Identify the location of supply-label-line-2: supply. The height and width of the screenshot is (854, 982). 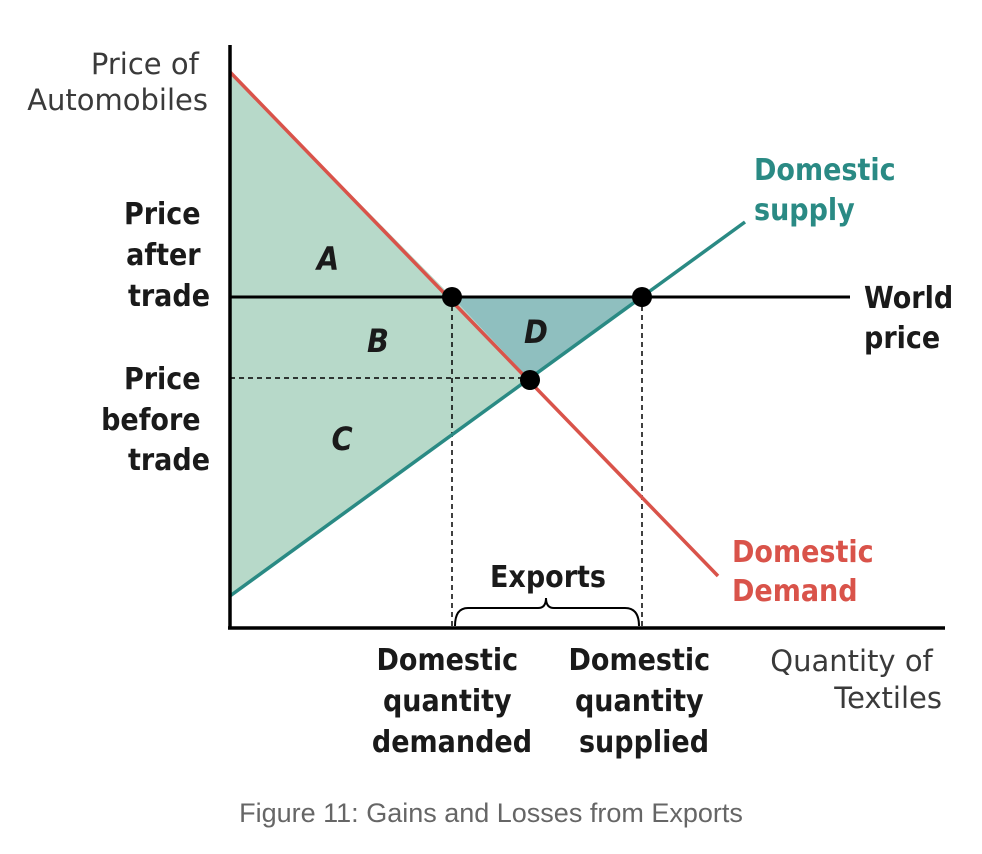
(804, 210).